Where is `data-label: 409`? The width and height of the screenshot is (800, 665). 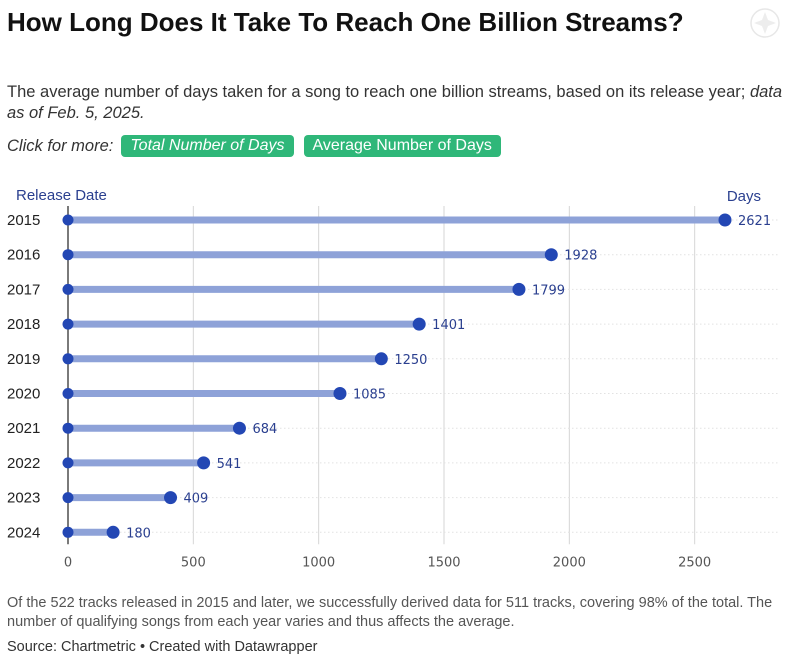
data-label: 409 is located at coordinates (196, 499).